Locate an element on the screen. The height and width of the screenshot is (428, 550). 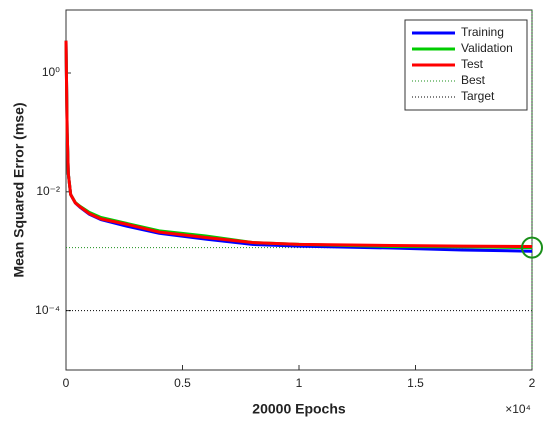
legend-label: Test is located at coordinates (472, 64).